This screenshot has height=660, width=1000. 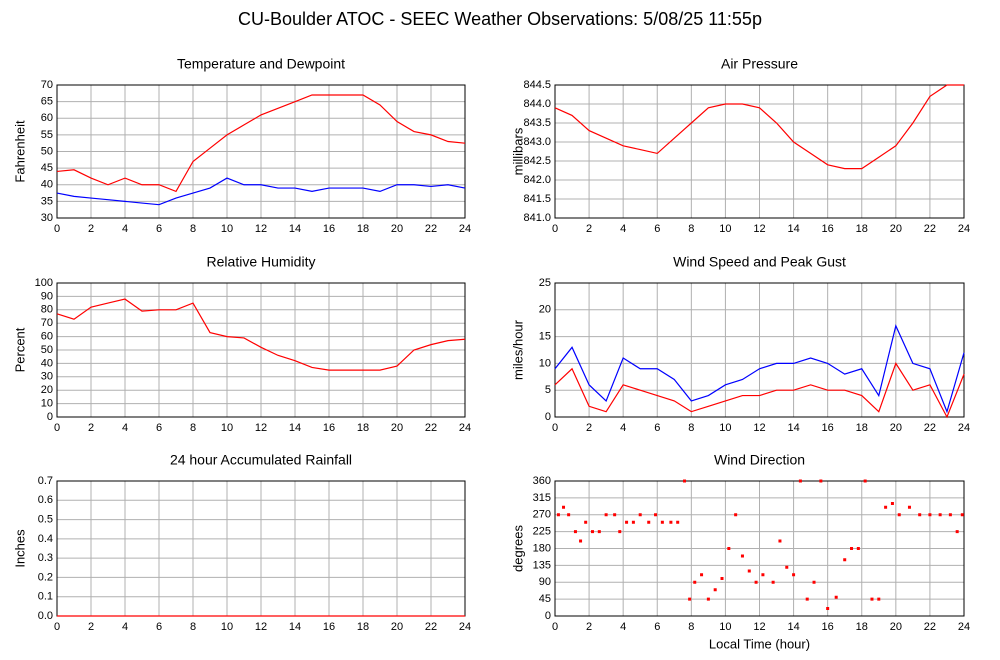 What do you see at coordinates (545, 599) in the screenshot?
I see `y-tick-label: 45` at bounding box center [545, 599].